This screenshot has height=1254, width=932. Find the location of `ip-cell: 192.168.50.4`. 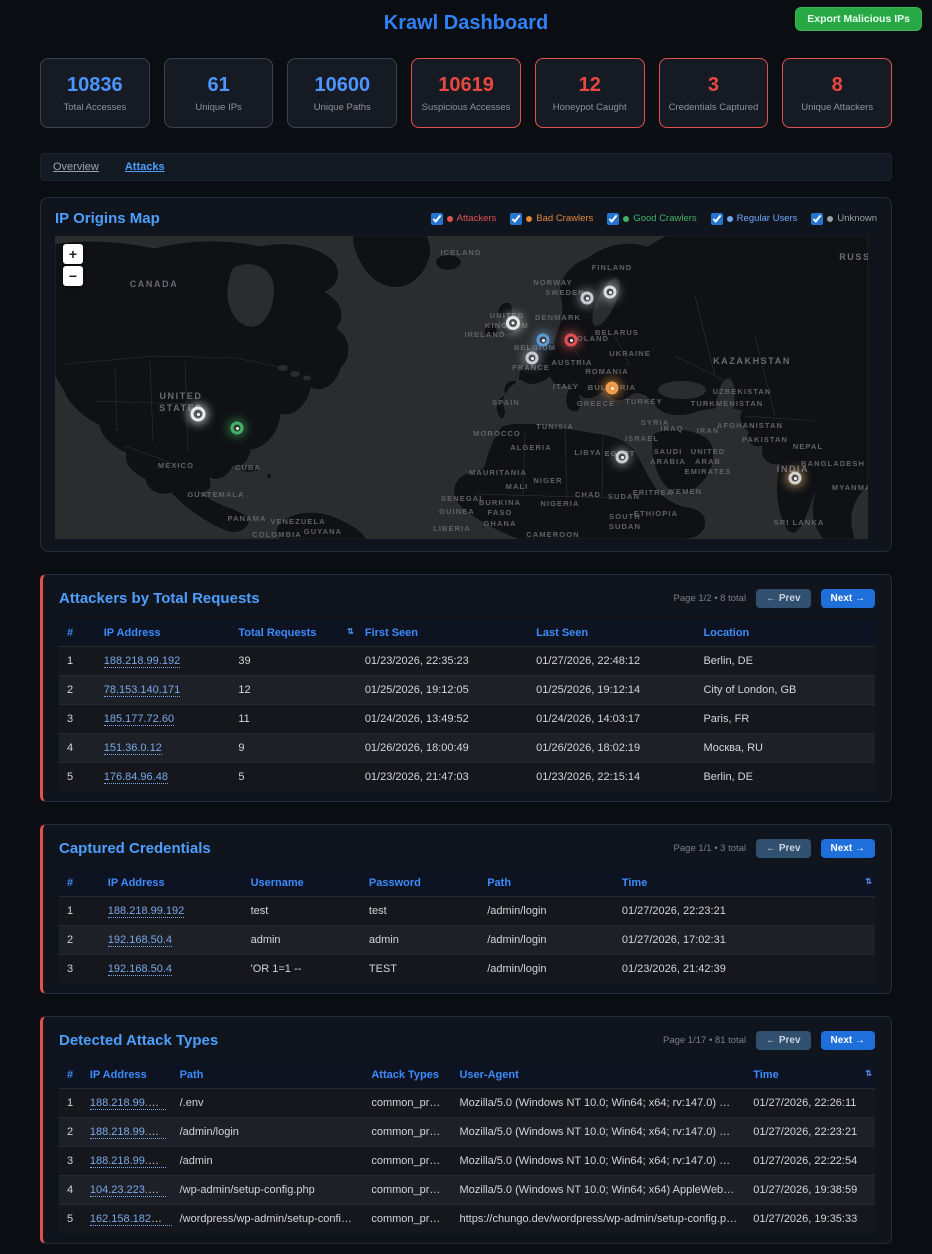

ip-cell: 192.168.50.4 is located at coordinates (171, 968).